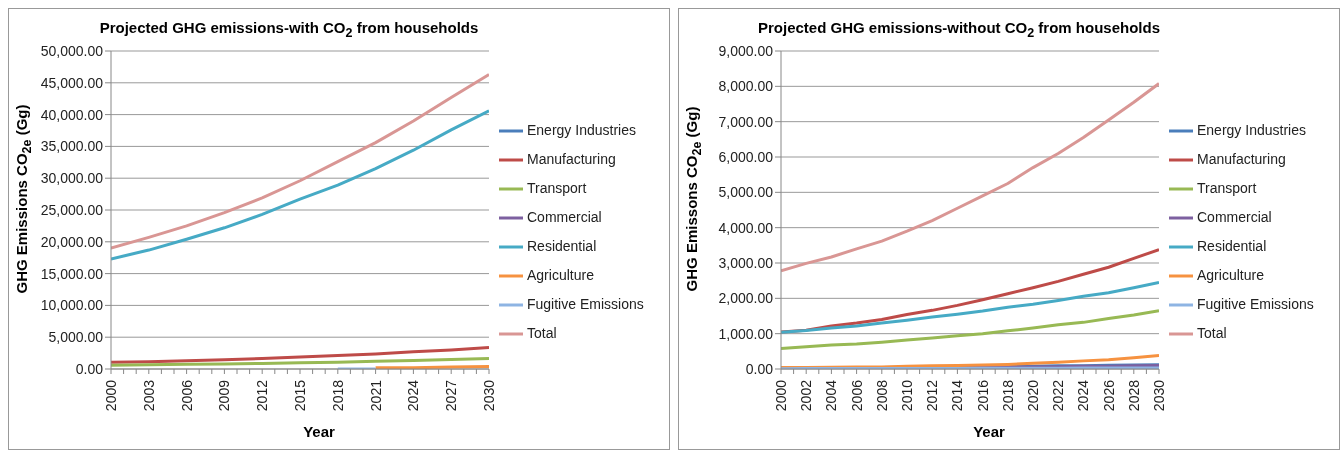 Image resolution: width=1344 pixels, height=467 pixels. Describe the element at coordinates (1108, 395) in the screenshot. I see `x-tick-label: 2026` at that location.